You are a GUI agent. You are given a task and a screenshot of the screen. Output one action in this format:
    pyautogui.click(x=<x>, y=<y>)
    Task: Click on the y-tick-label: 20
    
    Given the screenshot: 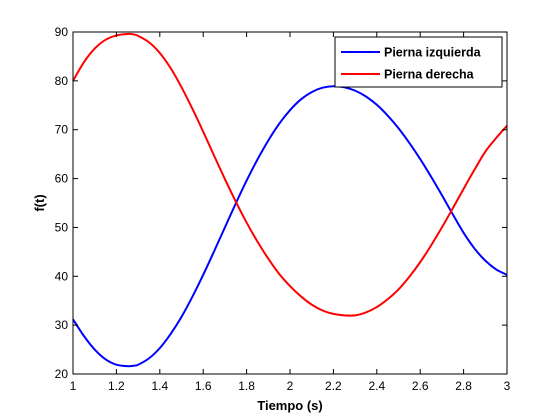 What is the action you would take?
    pyautogui.click(x=62, y=374)
    